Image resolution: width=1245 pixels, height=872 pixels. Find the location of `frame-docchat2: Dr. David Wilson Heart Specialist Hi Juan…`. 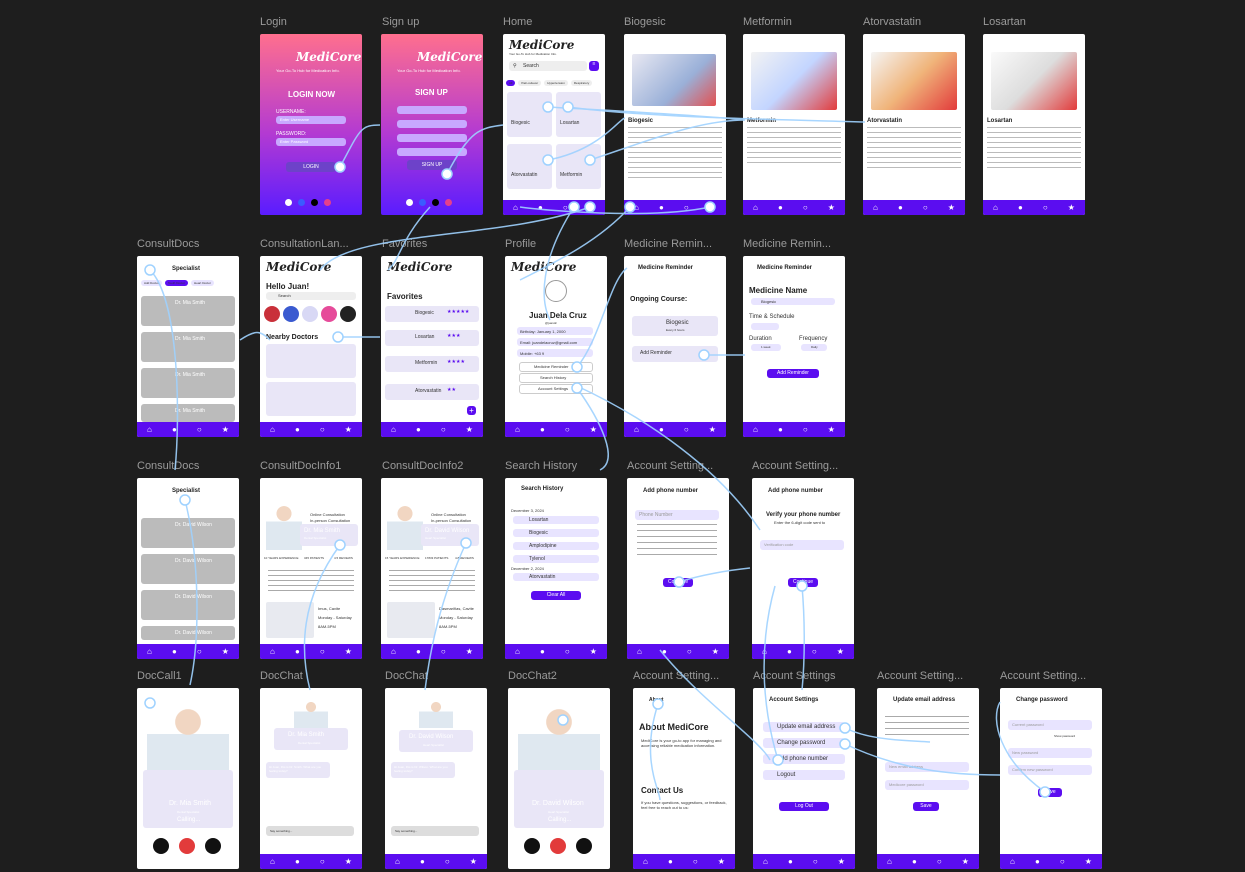

frame-docchat2: Dr. David Wilson Heart Specialist Hi Juan… is located at coordinates (436, 778).